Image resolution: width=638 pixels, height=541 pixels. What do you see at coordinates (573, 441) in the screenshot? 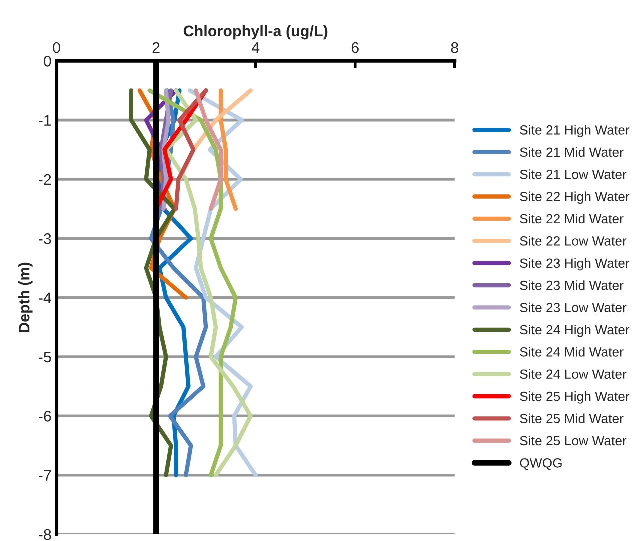
I see `legend-label: Site 25 Low Water` at bounding box center [573, 441].